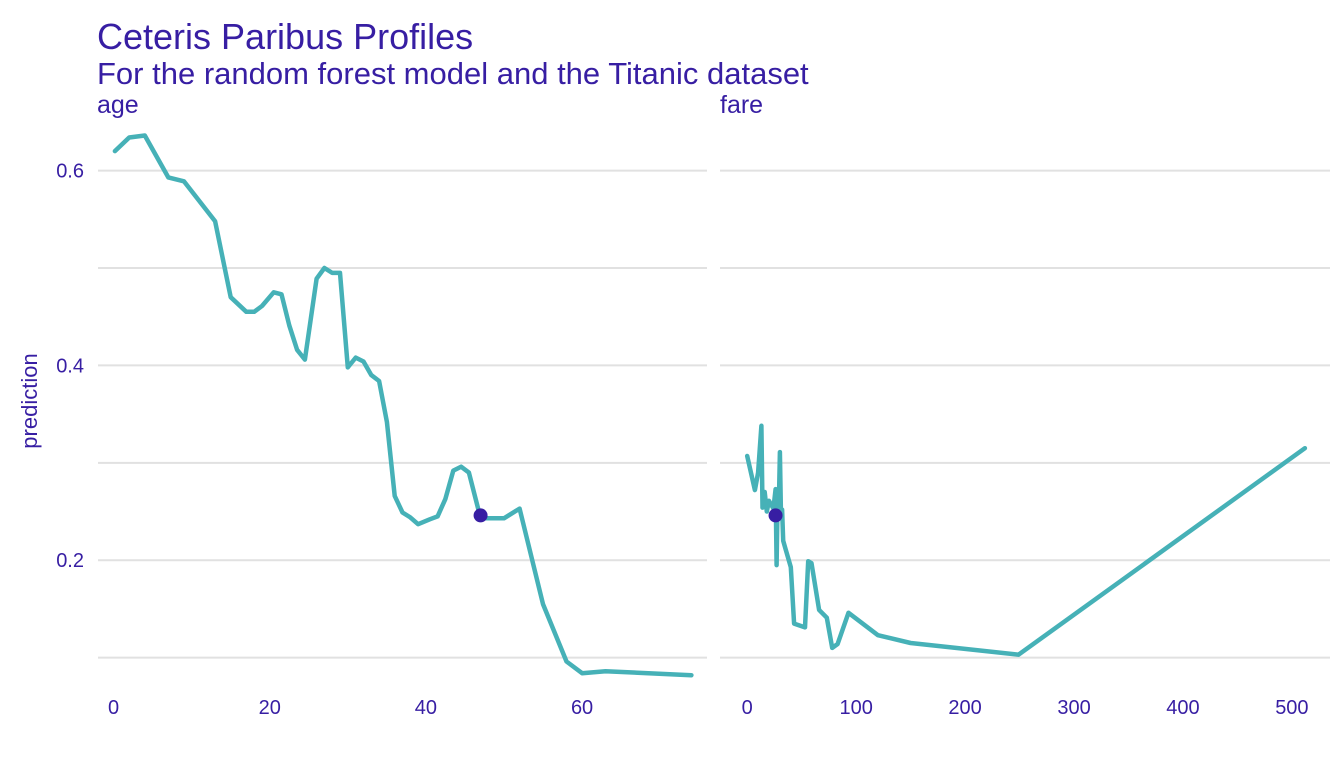  Describe the element at coordinates (855, 708) in the screenshot. I see `x-tick-label: 100` at that location.